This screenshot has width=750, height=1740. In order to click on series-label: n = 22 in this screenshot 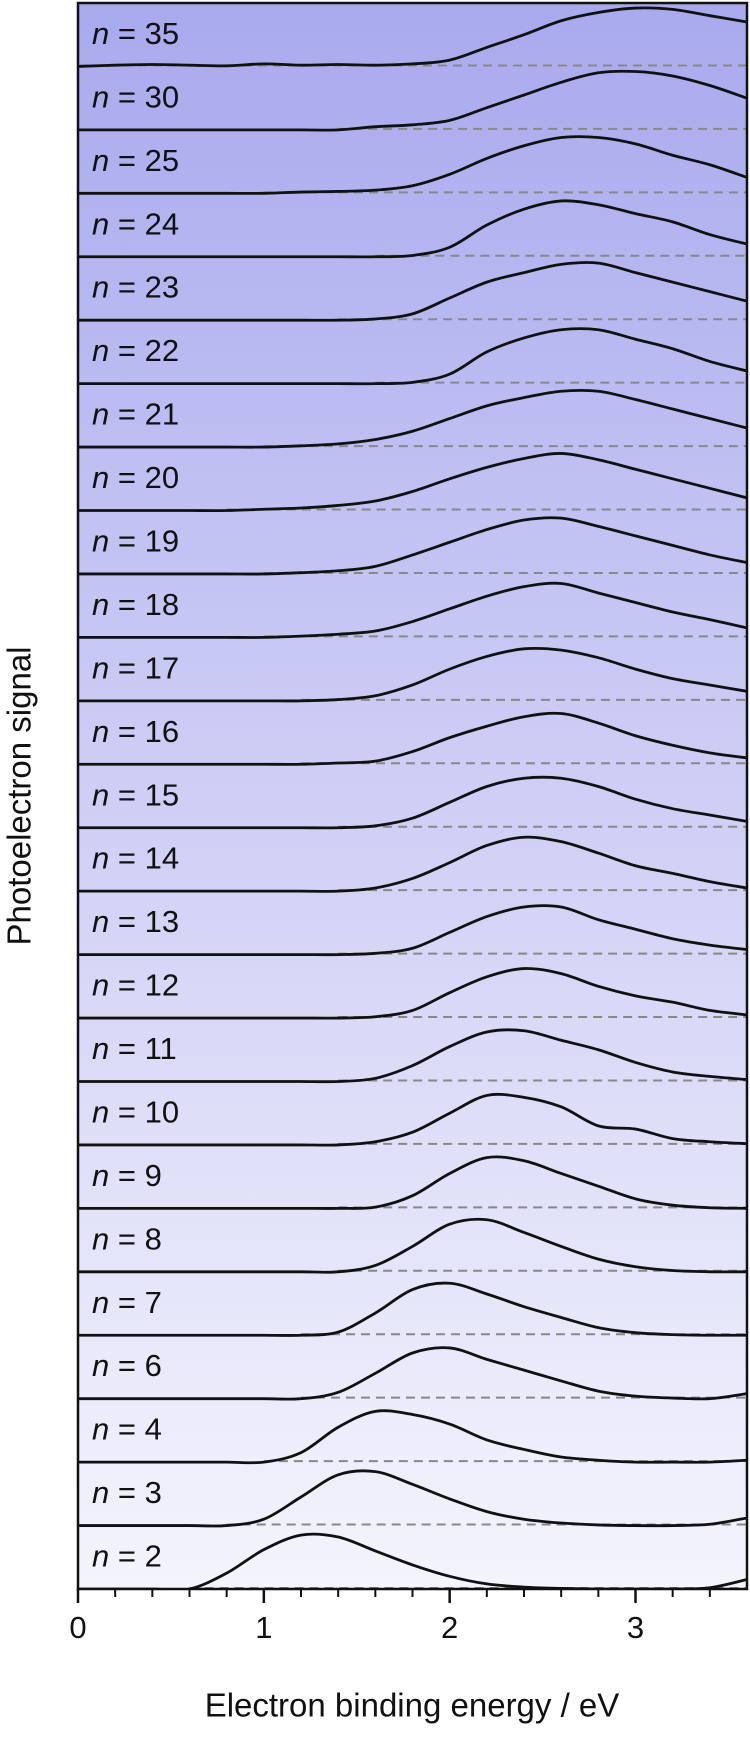, I will do `click(135, 350)`.